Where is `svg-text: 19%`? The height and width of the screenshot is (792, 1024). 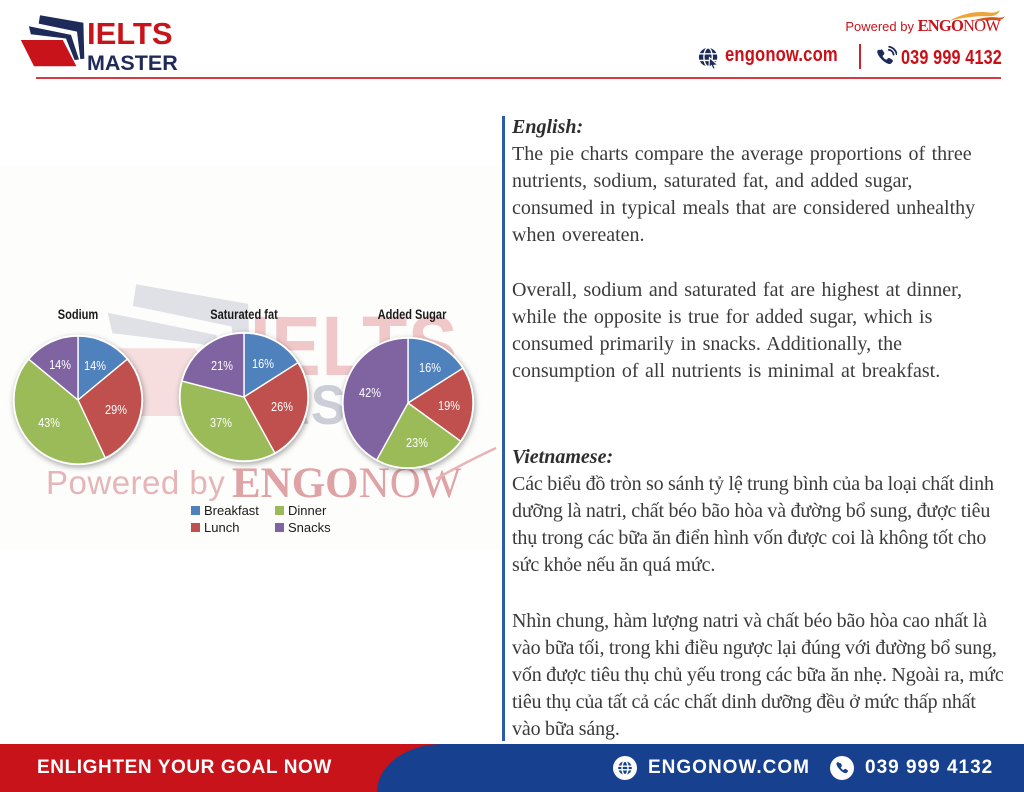 svg-text: 19% is located at coordinates (449, 405).